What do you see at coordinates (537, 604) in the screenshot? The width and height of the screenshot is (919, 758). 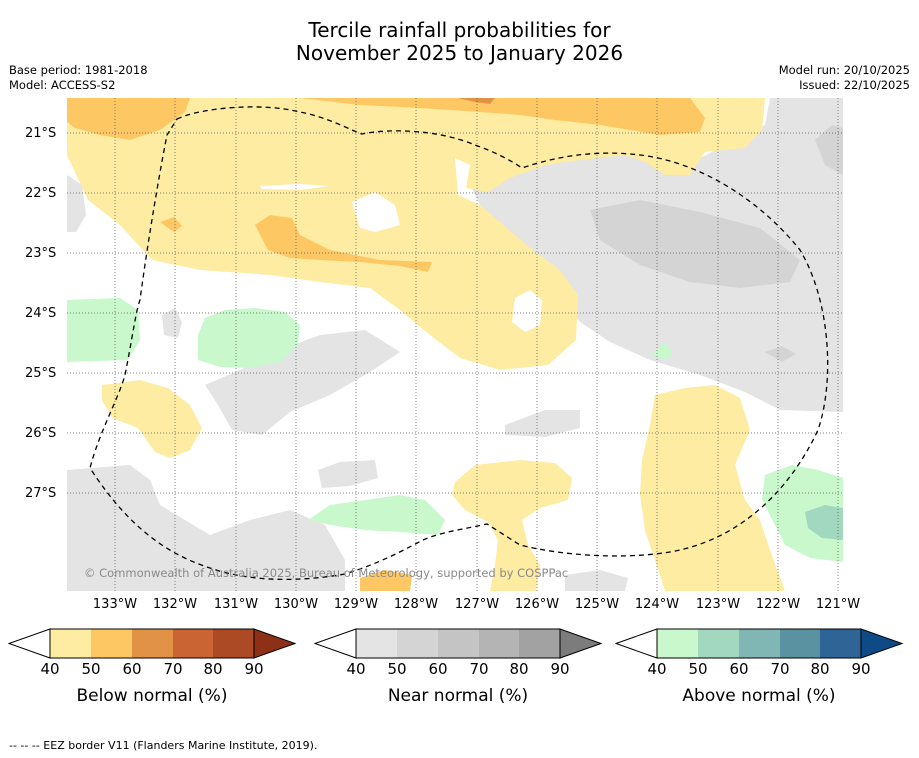 I see `lon-label-126w: 126°W` at bounding box center [537, 604].